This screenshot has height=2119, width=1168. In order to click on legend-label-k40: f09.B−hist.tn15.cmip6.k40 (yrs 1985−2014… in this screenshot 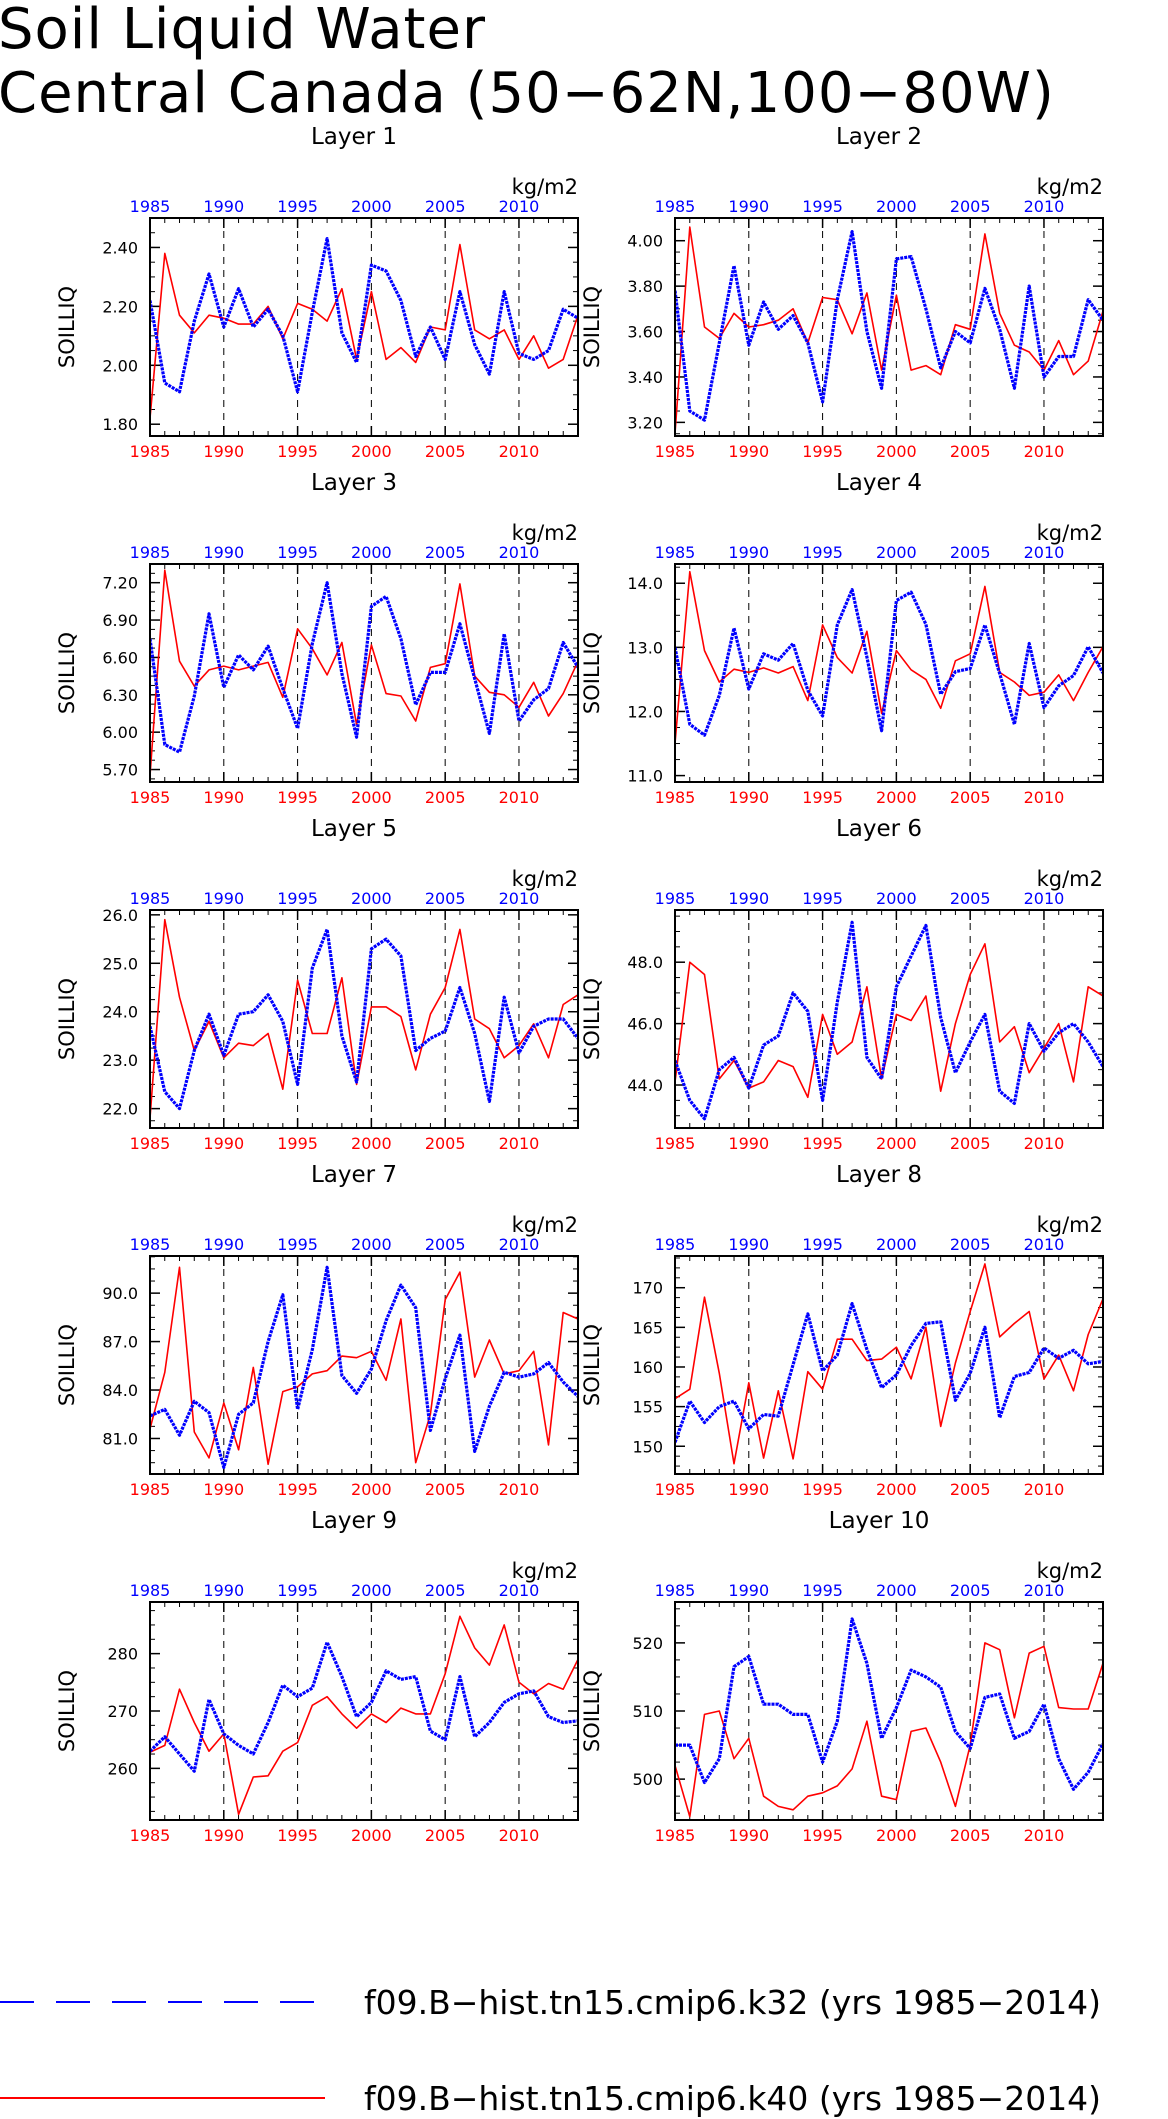, I will do `click(732, 2098)`.